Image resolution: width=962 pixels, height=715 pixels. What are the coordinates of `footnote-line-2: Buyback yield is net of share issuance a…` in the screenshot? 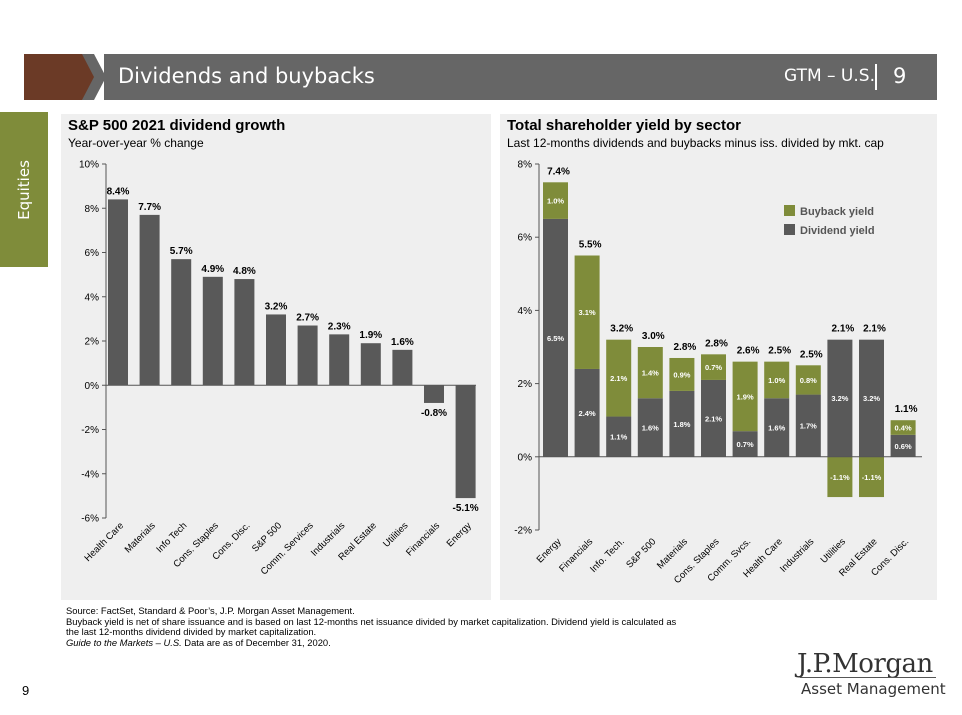 It's located at (371, 621).